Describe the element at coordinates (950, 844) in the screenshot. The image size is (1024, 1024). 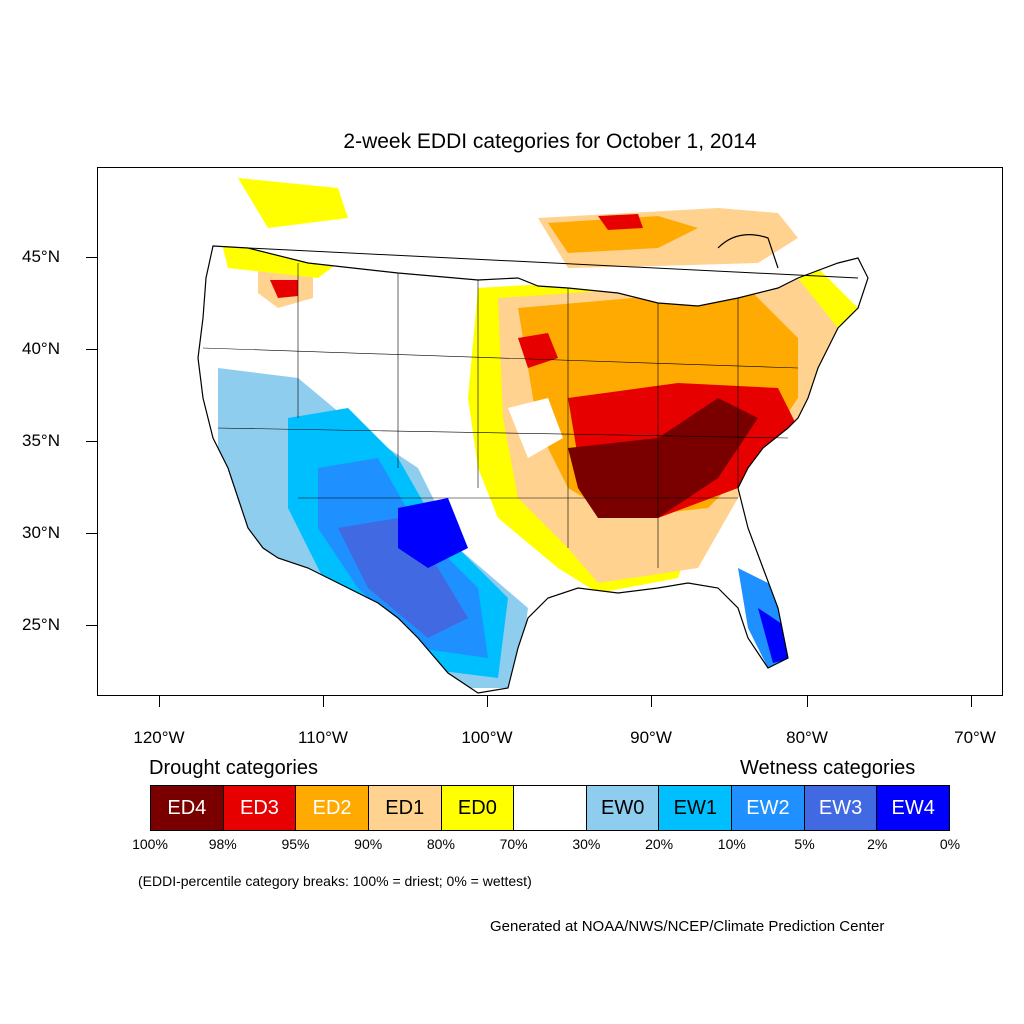
I see `break-label: 0%` at that location.